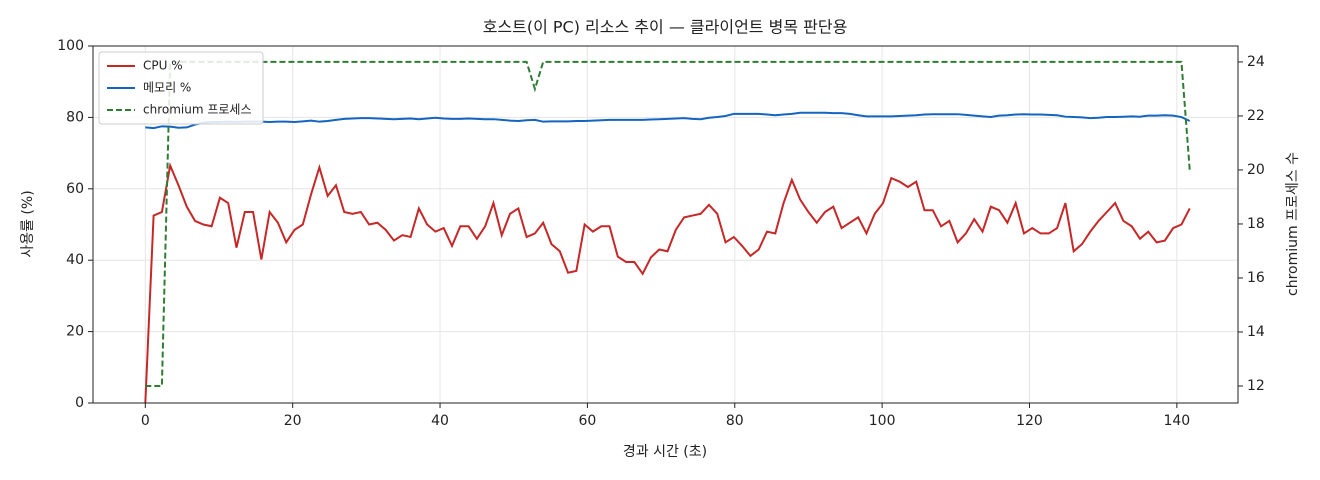 This screenshot has height=480, width=1320. I want to click on y2-tick-label: 20, so click(1256, 170).